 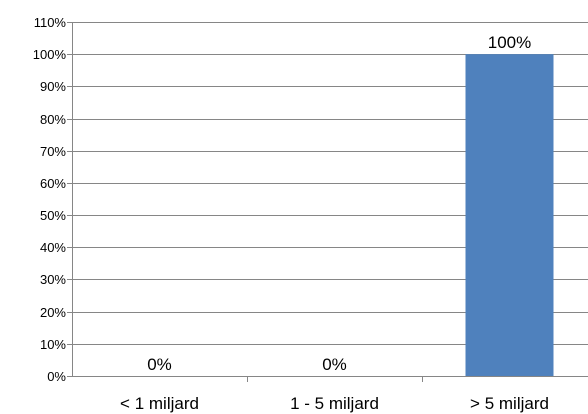 What do you see at coordinates (50, 199) in the screenshot?
I see `y-axis-tick-labels: 0% 10% 20% 30% 40% 50% 60% 70% 80% 90% 100% 110%` at bounding box center [50, 199].